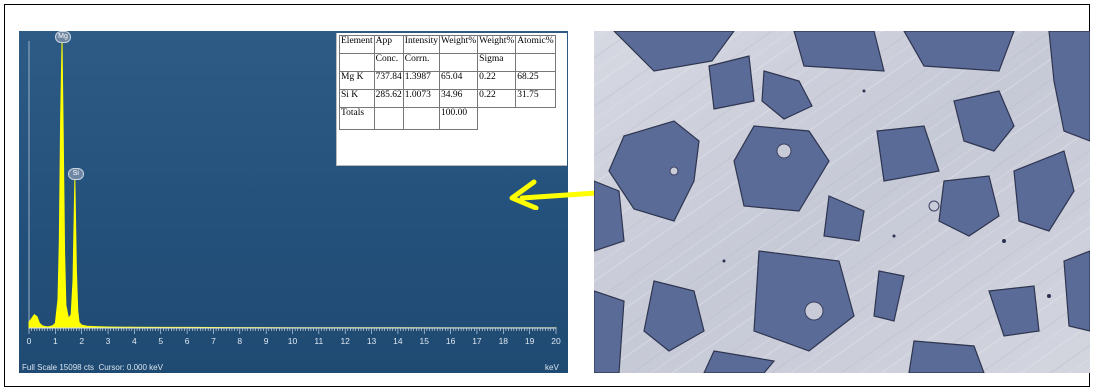 Image resolution: width=1095 pixels, height=392 pixels. What do you see at coordinates (459, 98) in the screenshot?
I see `table-cell: 34.96` at bounding box center [459, 98].